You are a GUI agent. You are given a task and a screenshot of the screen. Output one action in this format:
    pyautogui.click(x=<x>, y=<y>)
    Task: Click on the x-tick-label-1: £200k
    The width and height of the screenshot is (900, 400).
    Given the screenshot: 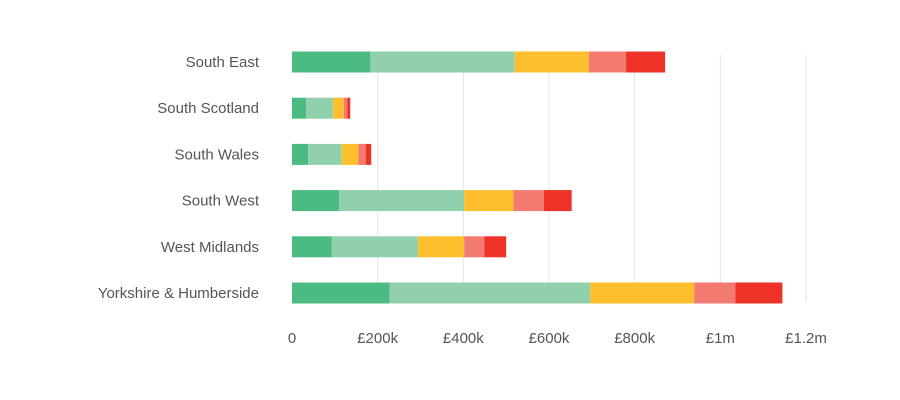 What is the action you would take?
    pyautogui.click(x=377, y=338)
    